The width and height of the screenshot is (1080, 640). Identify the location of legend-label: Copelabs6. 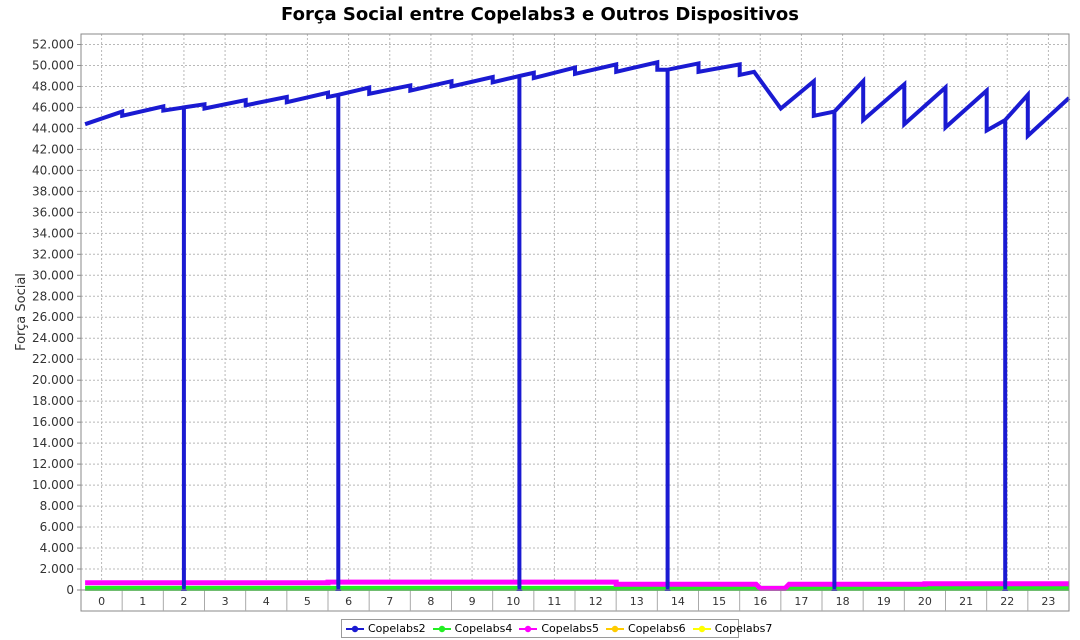
(657, 628).